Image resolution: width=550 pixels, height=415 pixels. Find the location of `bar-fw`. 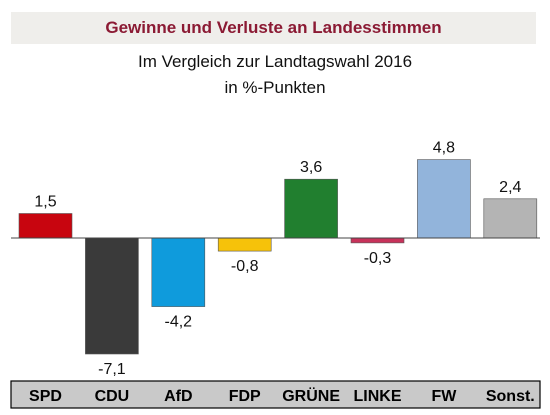

bar-fw is located at coordinates (444, 199).